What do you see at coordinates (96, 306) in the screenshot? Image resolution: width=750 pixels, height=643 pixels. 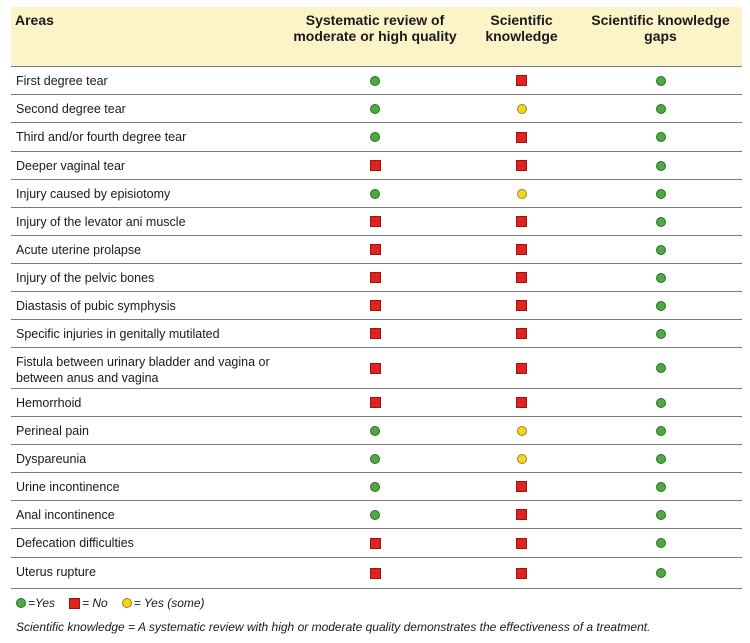 I see `row-area-label: Diastasis of pubic symphysis` at bounding box center [96, 306].